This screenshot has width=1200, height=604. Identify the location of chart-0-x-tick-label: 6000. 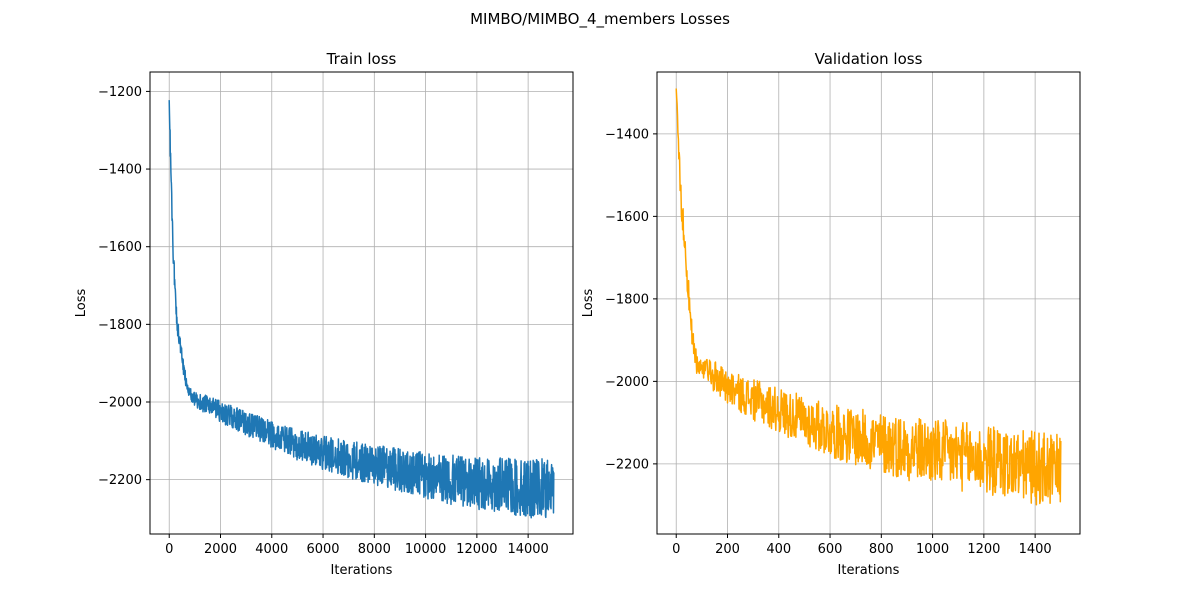
(322, 549).